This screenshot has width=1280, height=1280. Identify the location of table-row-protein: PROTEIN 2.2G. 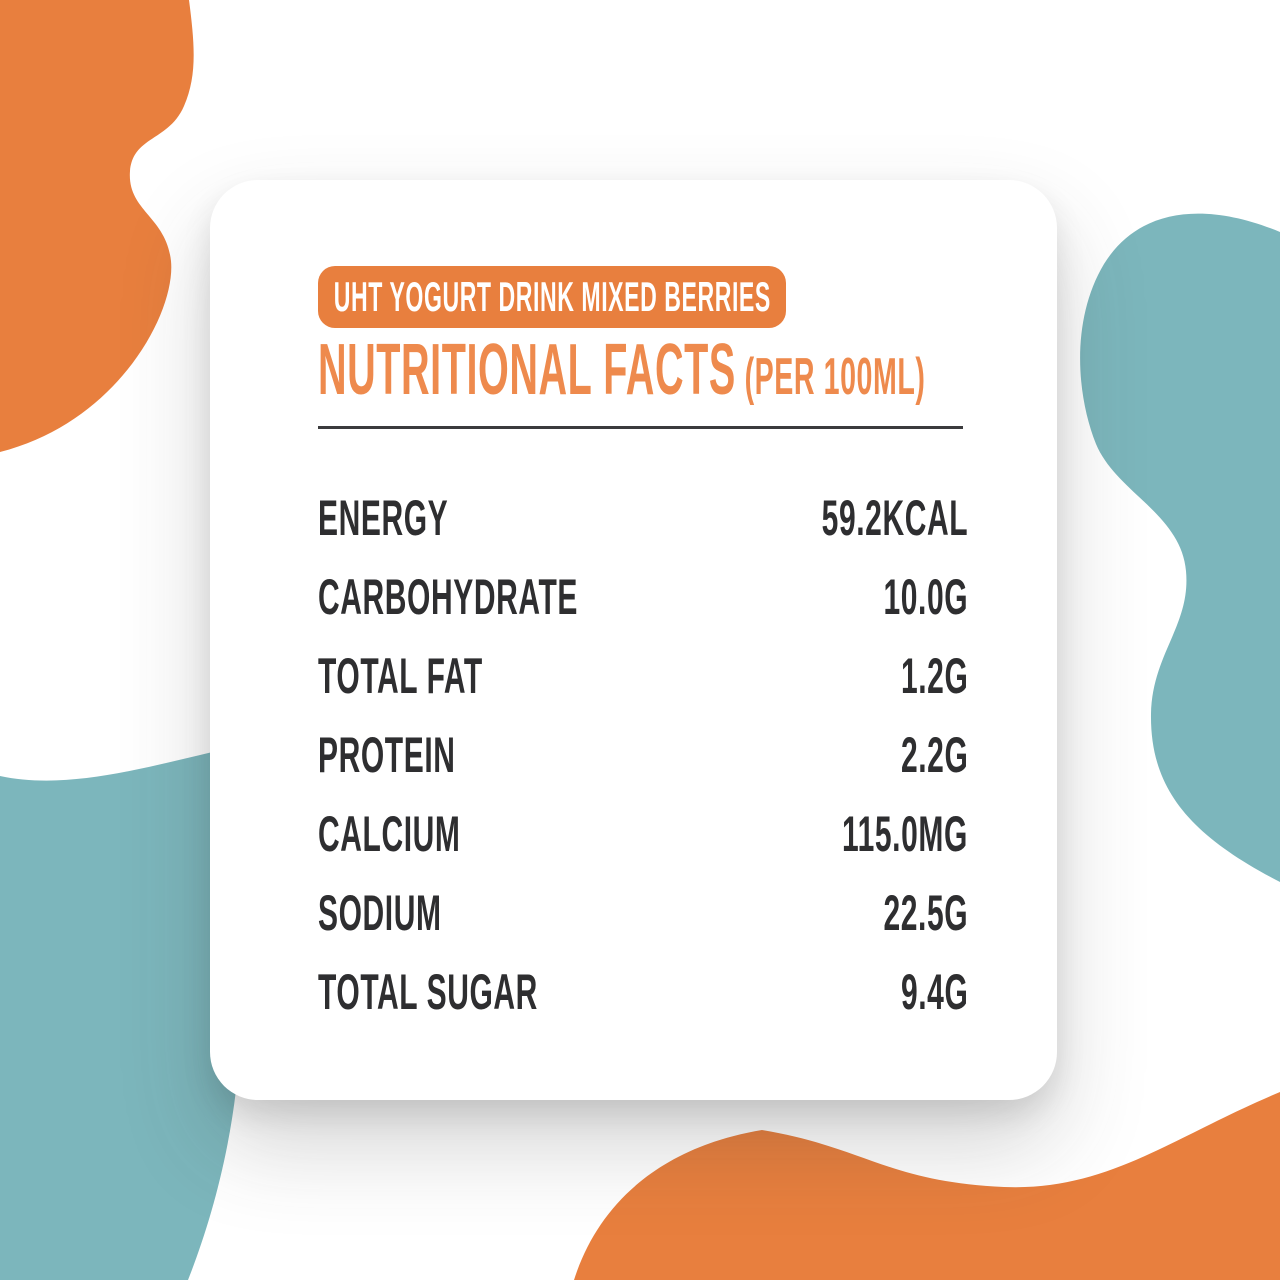
(643, 754).